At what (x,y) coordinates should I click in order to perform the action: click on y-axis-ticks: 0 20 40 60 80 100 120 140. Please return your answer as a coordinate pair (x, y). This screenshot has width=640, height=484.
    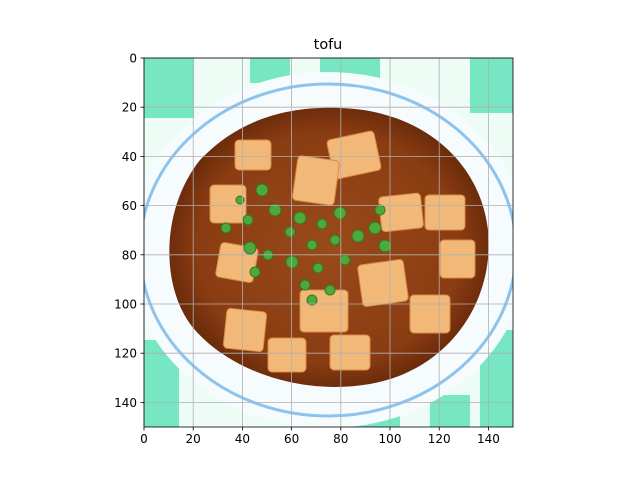
    Looking at the image, I should click on (129, 231).